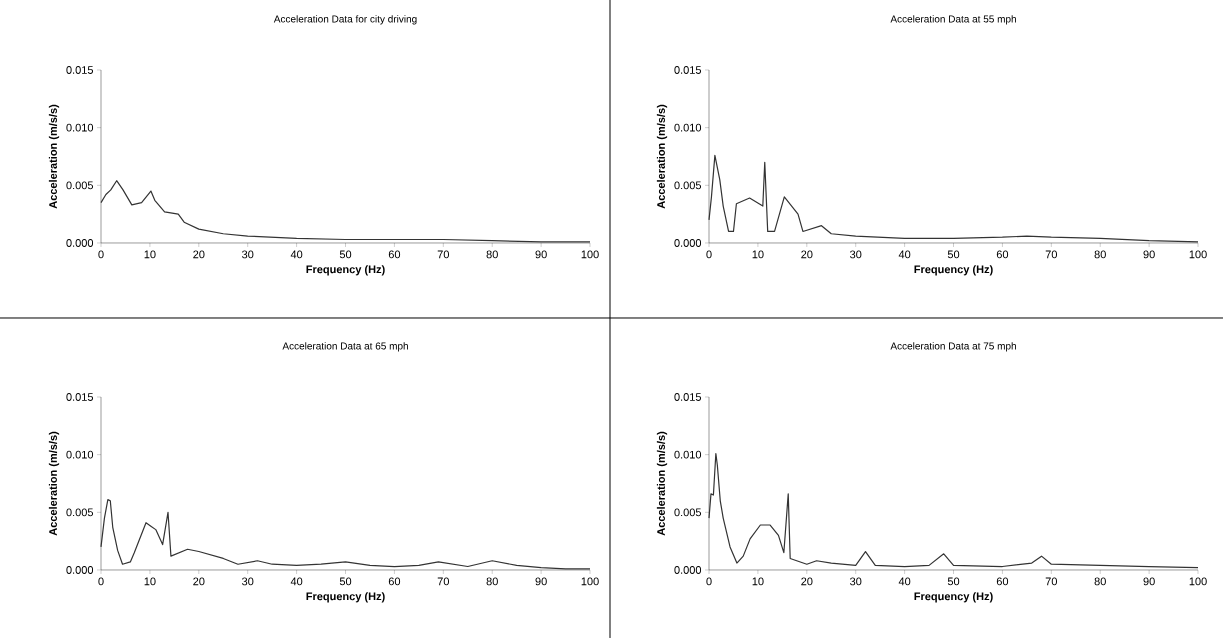  I want to click on chart-title: Acceleration Data at 75 mph, so click(953, 347).